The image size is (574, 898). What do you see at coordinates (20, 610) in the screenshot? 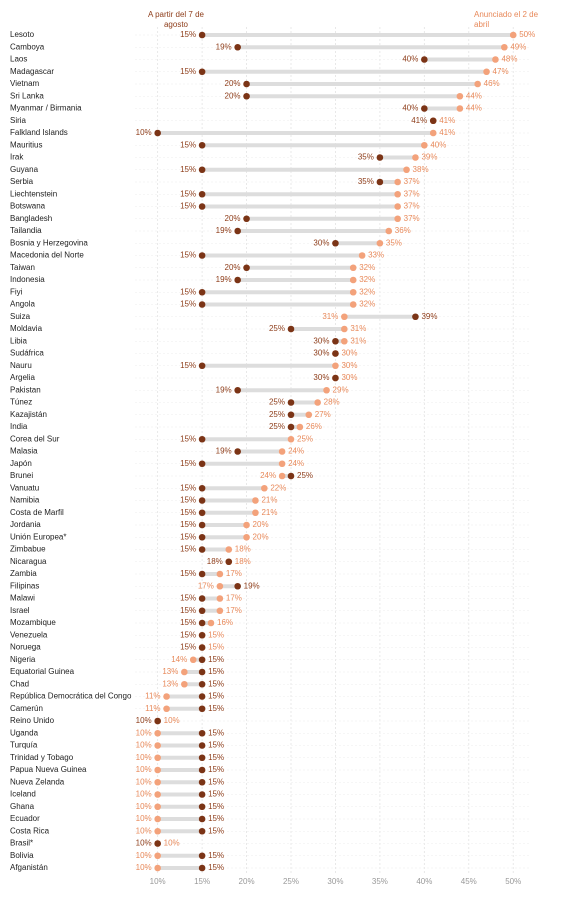
I see `category-label: Israel` at bounding box center [20, 610].